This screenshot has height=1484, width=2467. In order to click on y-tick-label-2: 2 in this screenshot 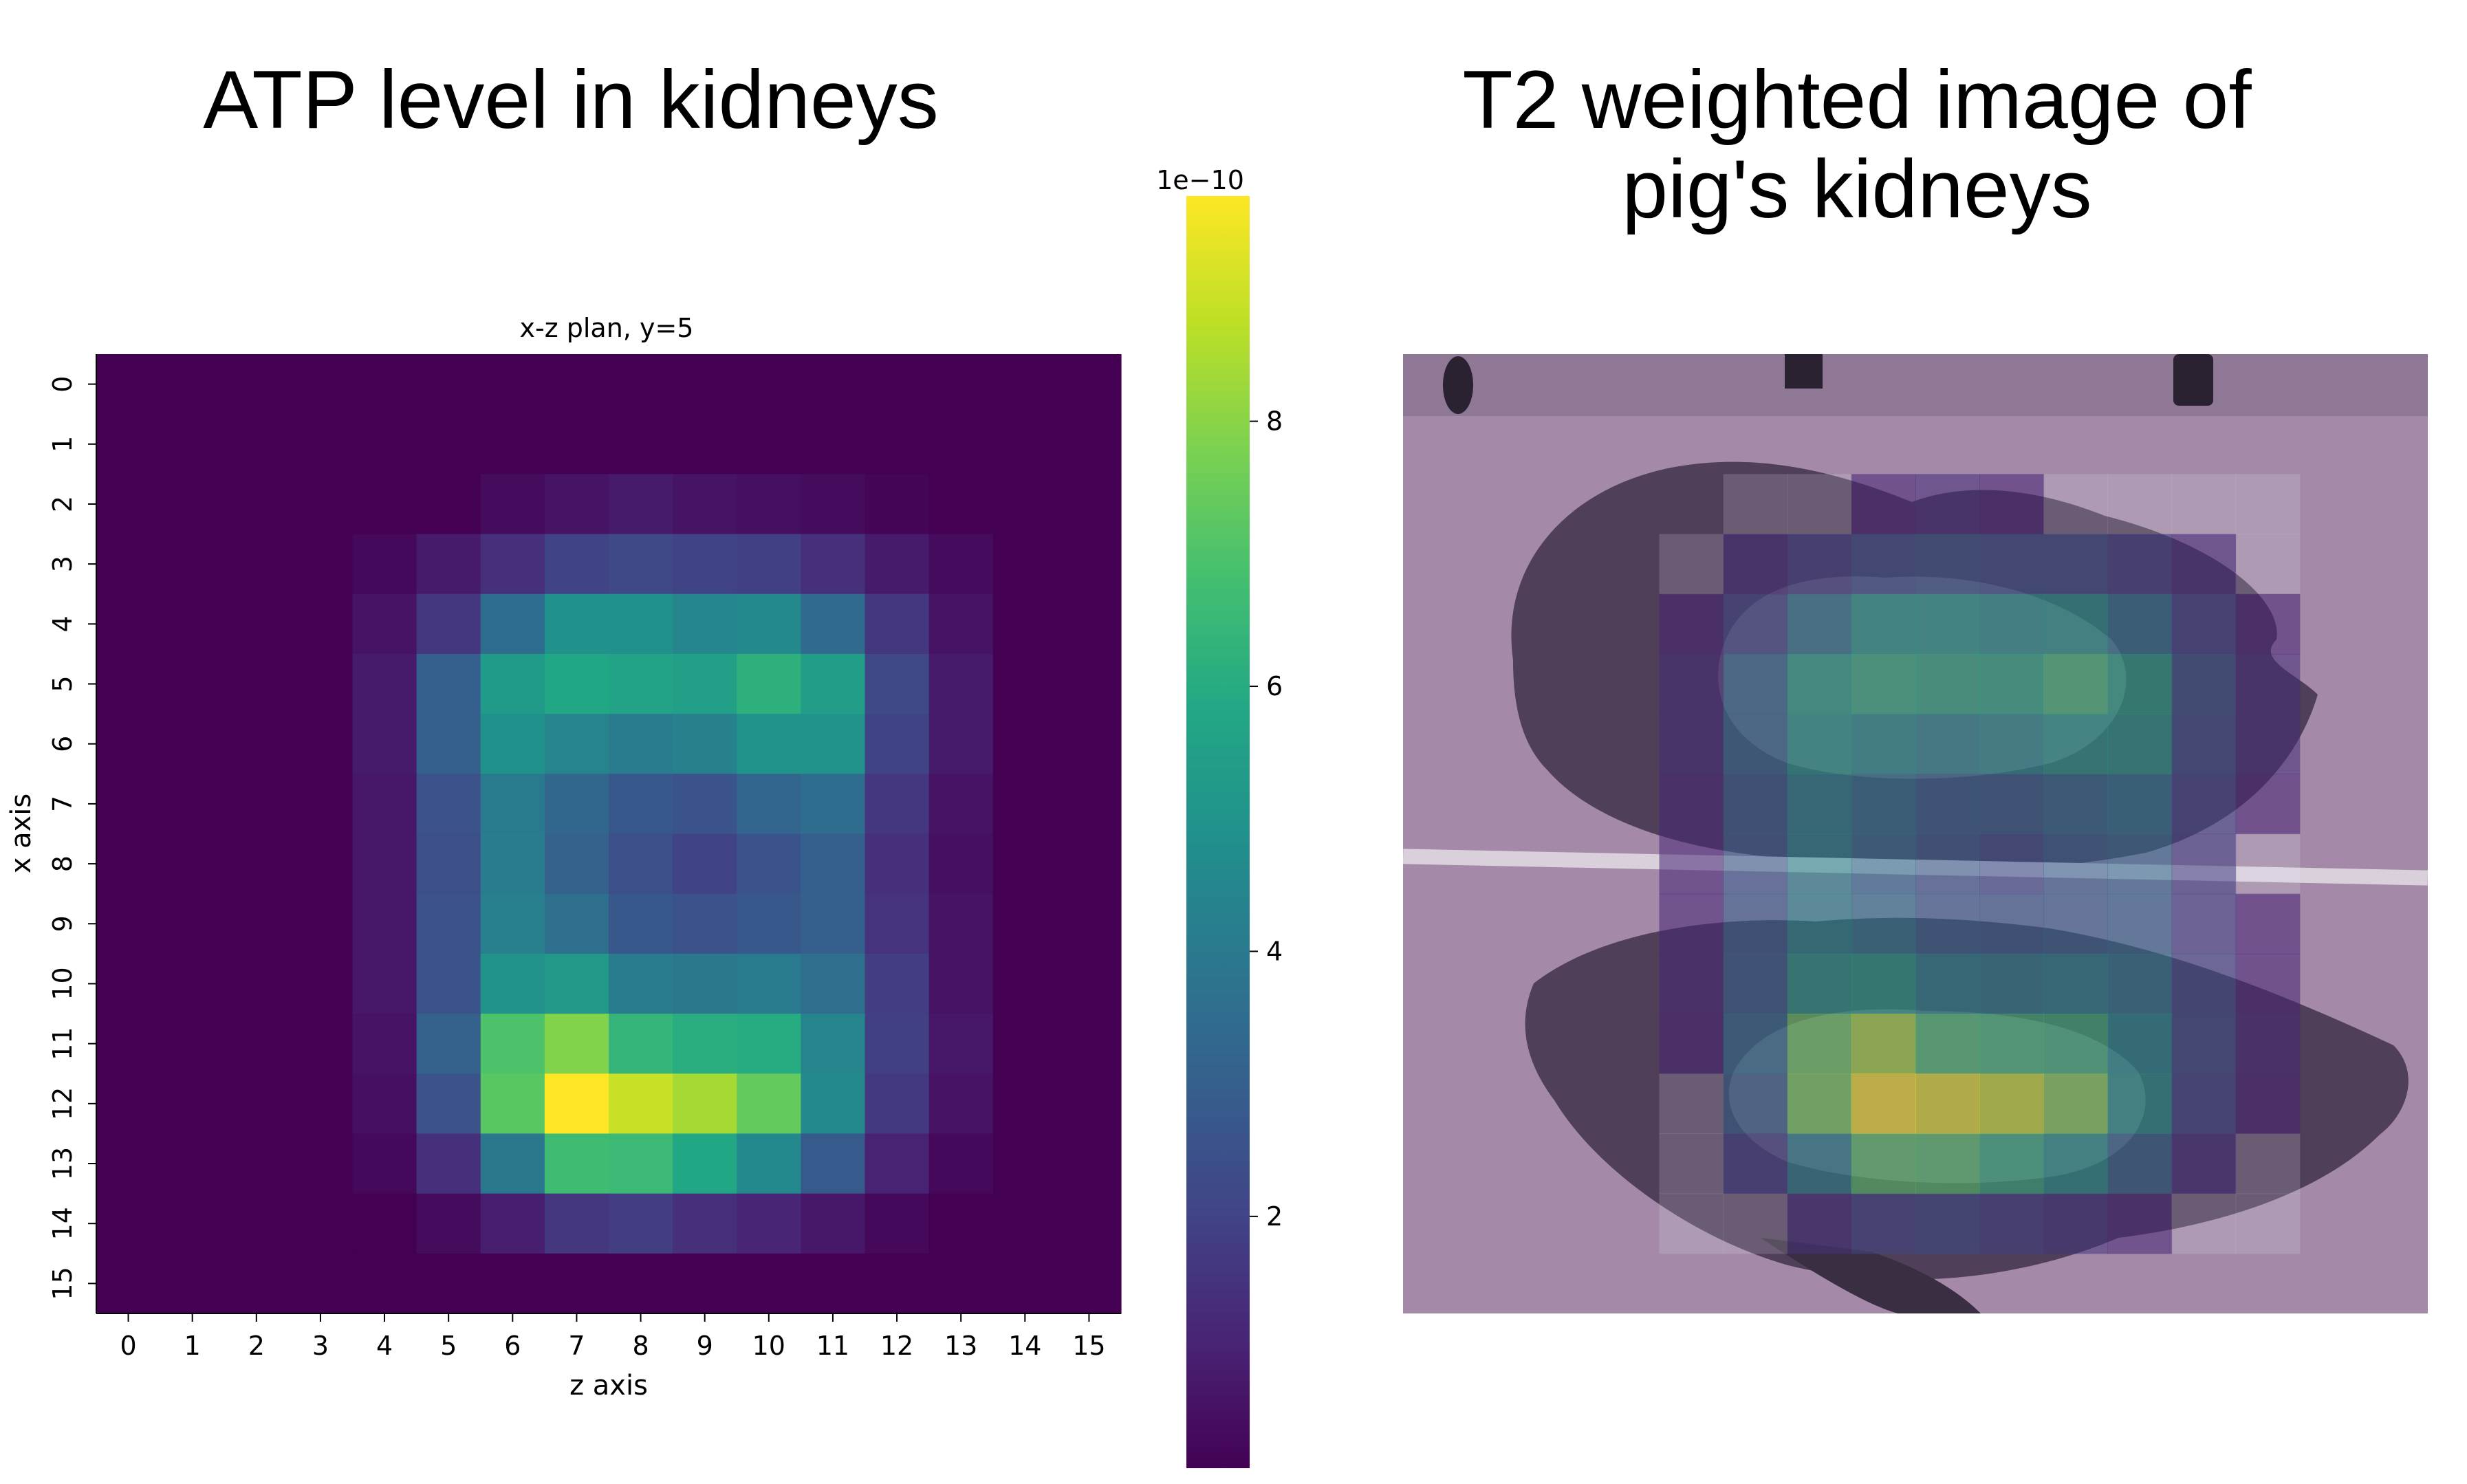, I will do `click(63, 504)`.